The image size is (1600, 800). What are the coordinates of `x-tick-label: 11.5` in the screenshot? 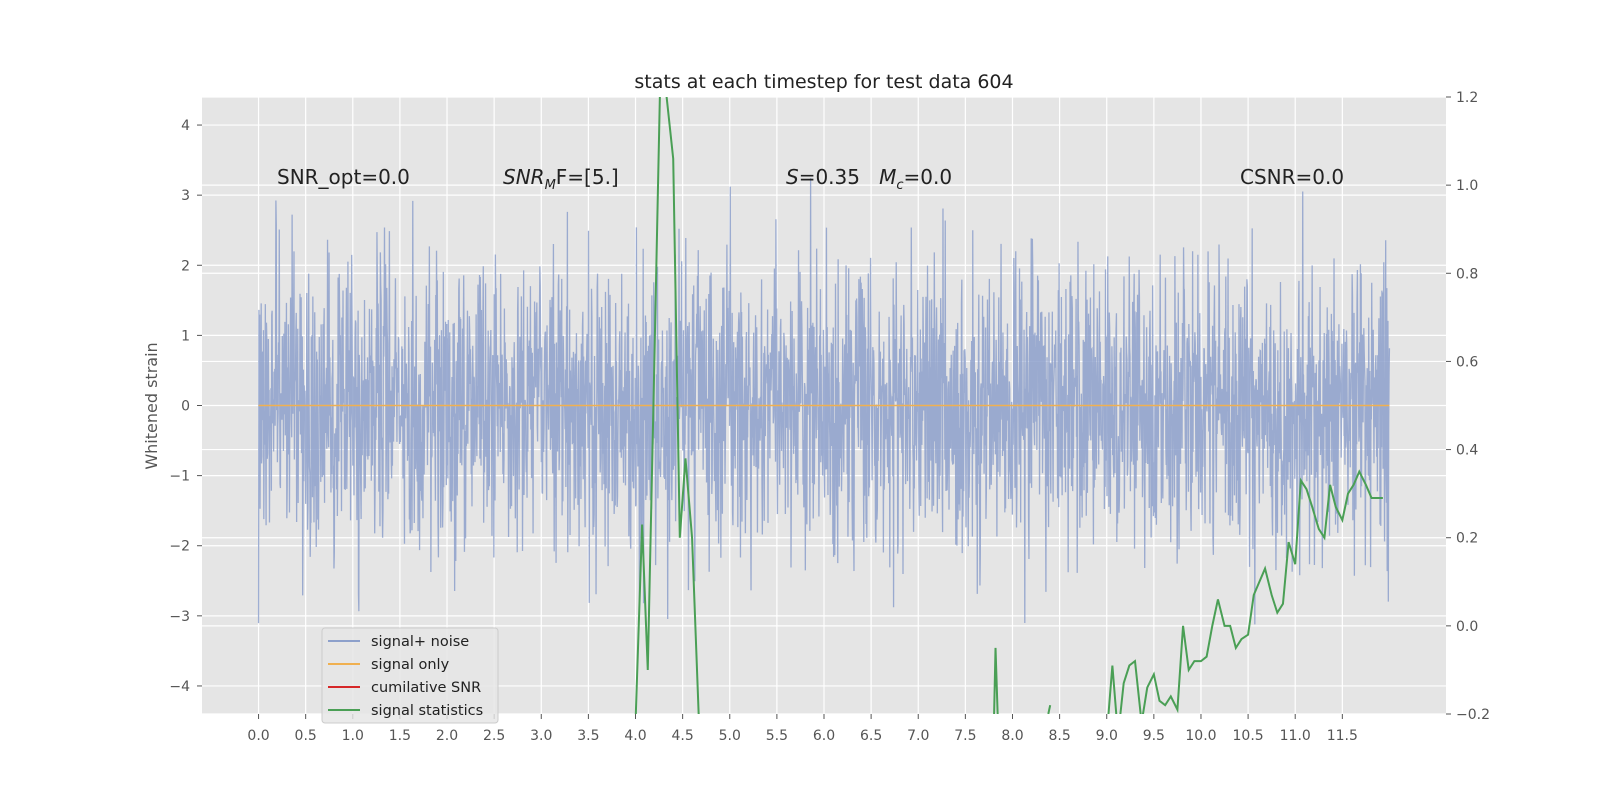 It's located at (1342, 736).